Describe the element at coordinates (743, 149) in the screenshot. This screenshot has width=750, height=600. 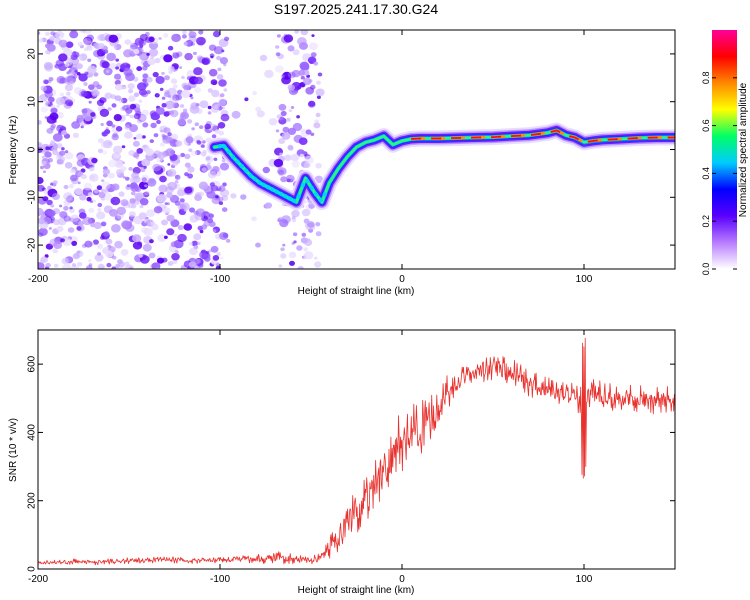
I see `colorbar-label: Normalized spectral amplitude` at that location.